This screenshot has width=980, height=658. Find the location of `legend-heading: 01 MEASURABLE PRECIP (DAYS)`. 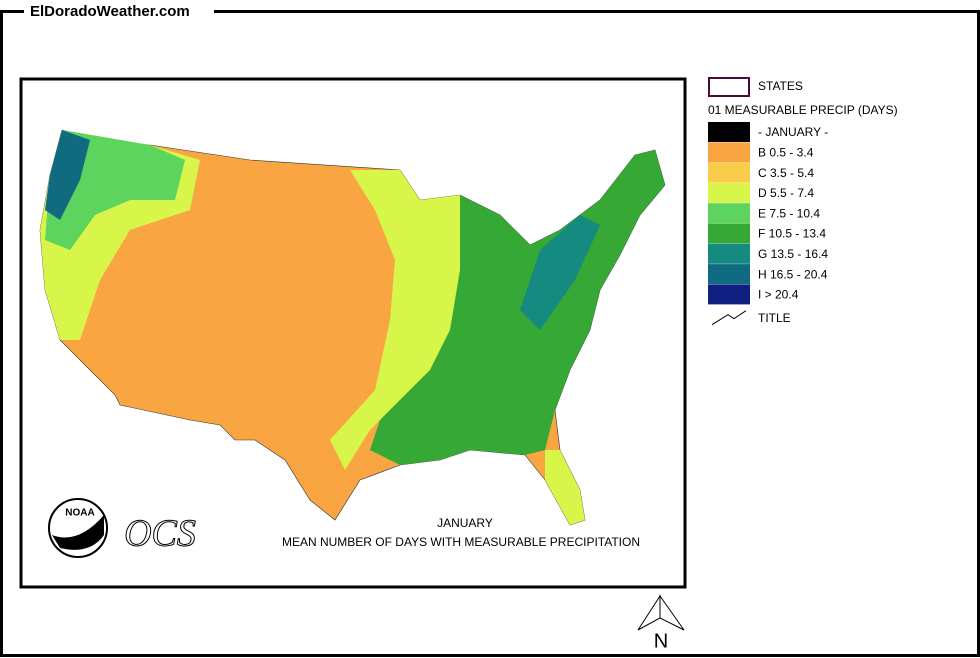

legend-heading: 01 MEASURABLE PRECIP (DAYS) is located at coordinates (803, 110).